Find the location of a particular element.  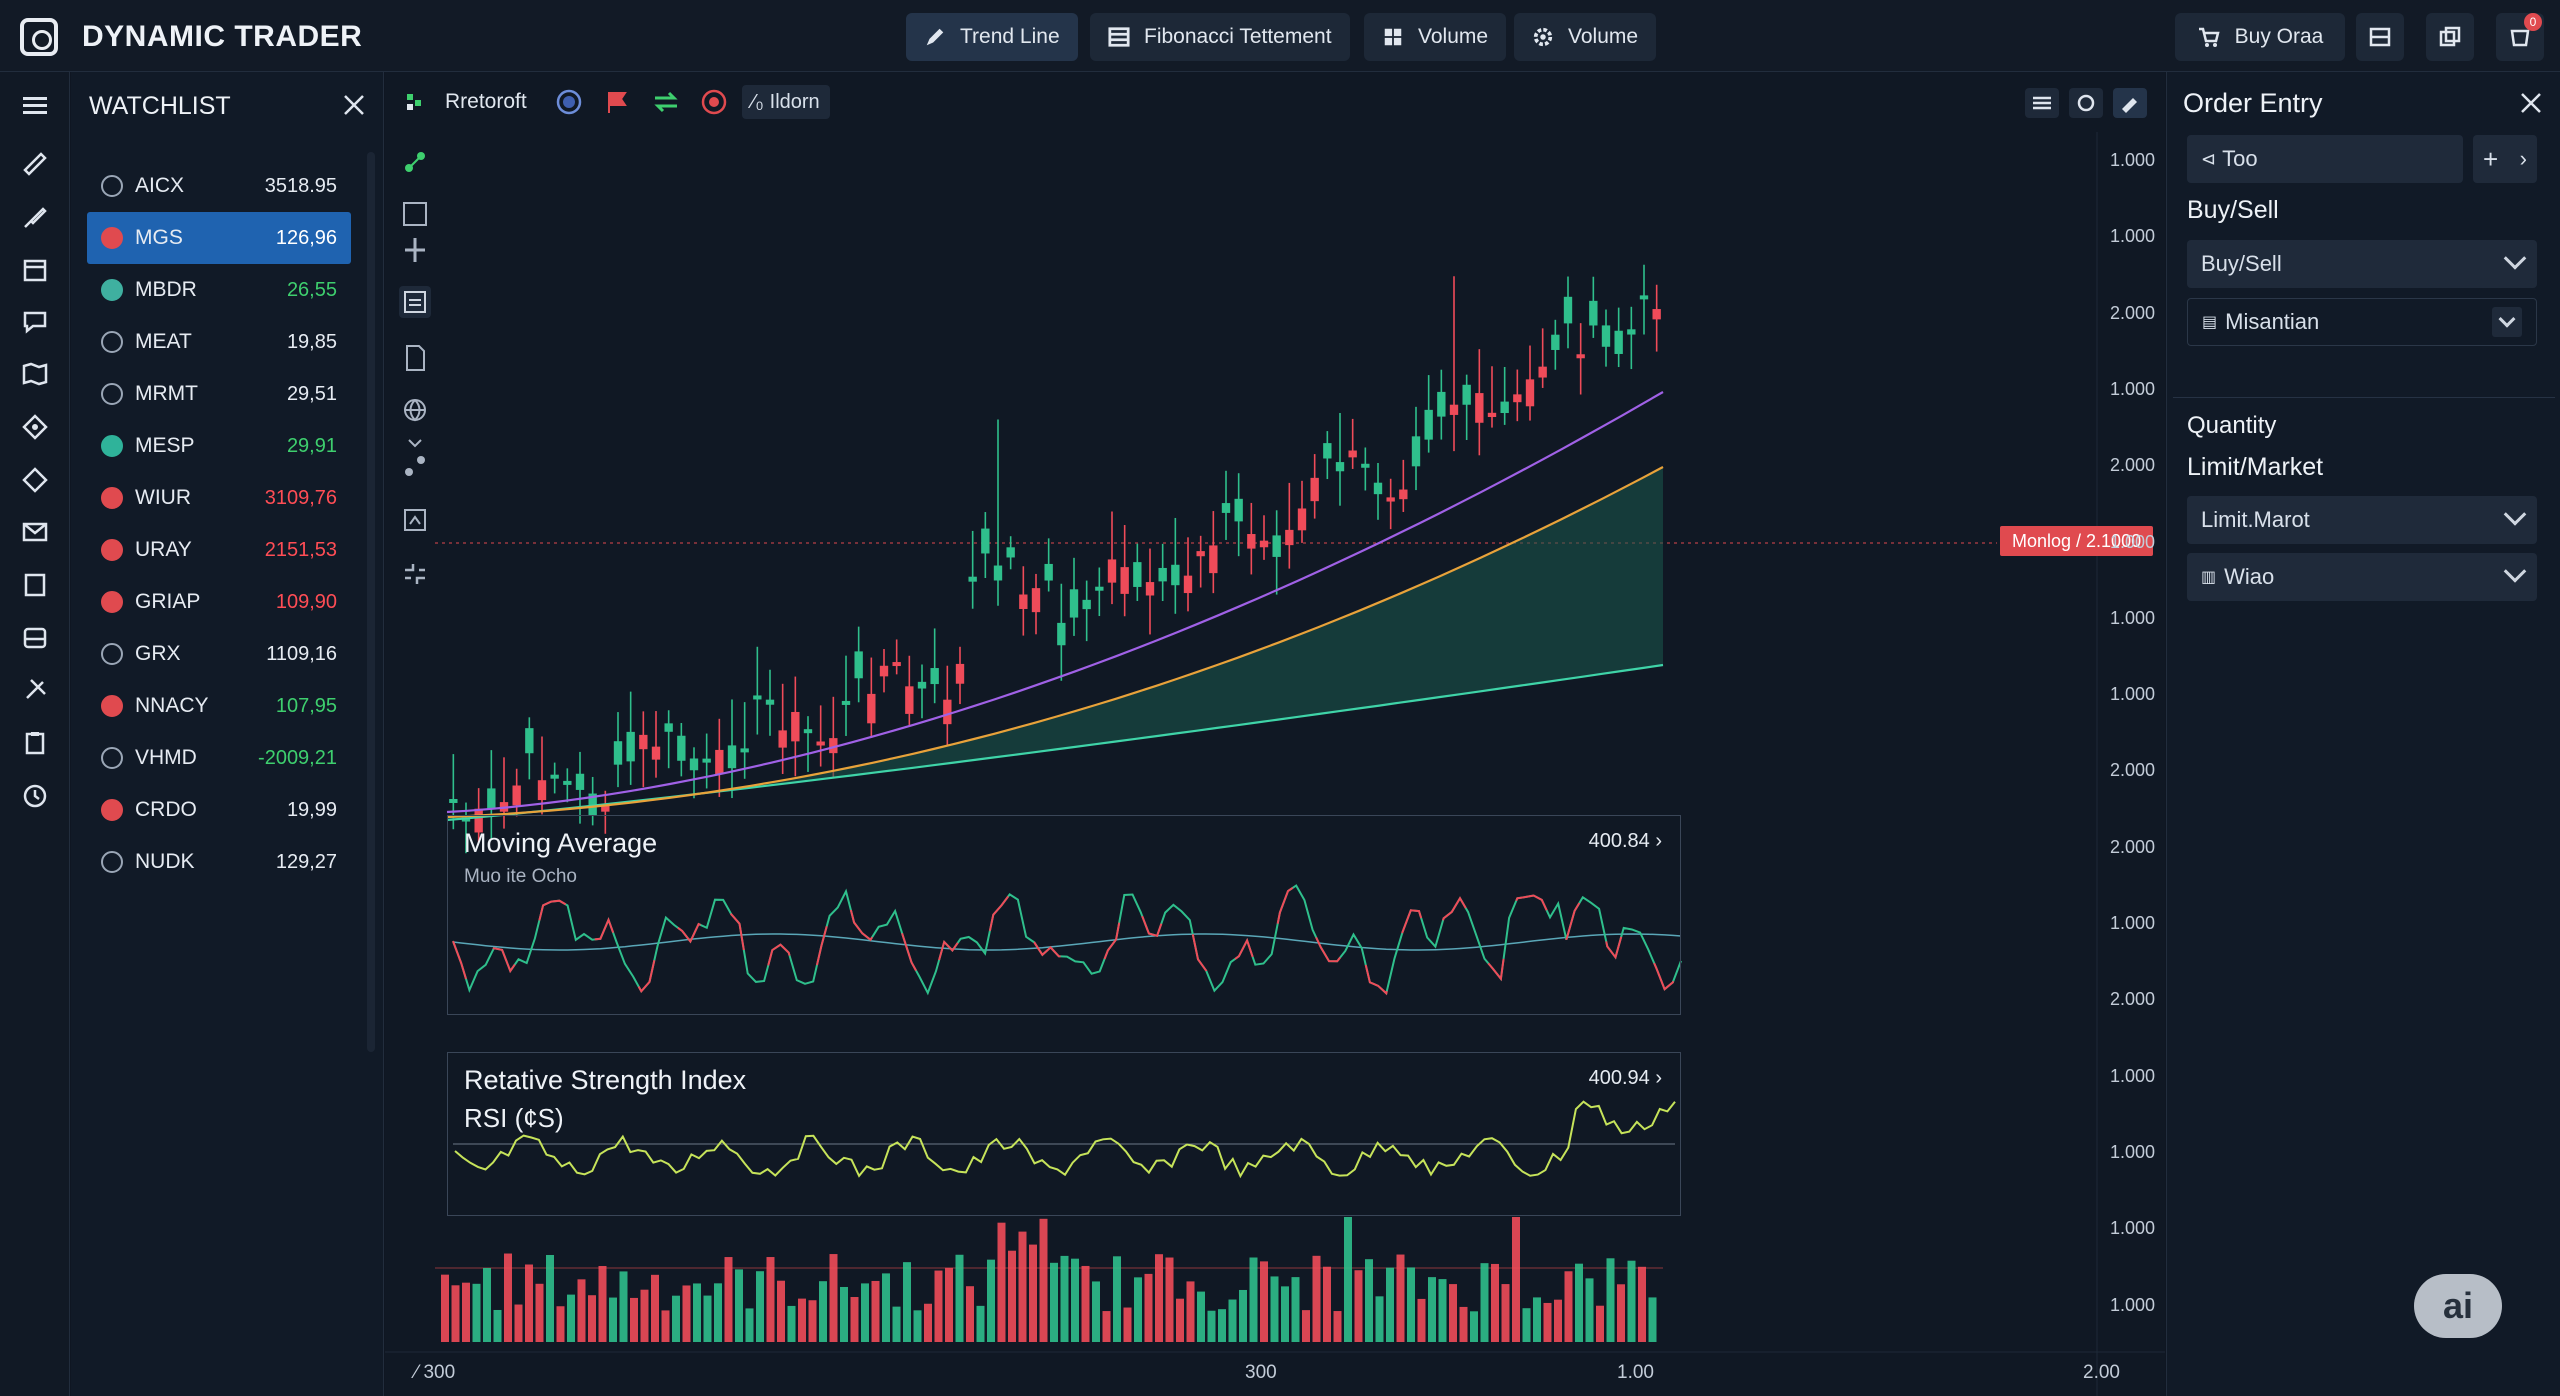

dots-tool-icon is located at coordinates (415, 162).